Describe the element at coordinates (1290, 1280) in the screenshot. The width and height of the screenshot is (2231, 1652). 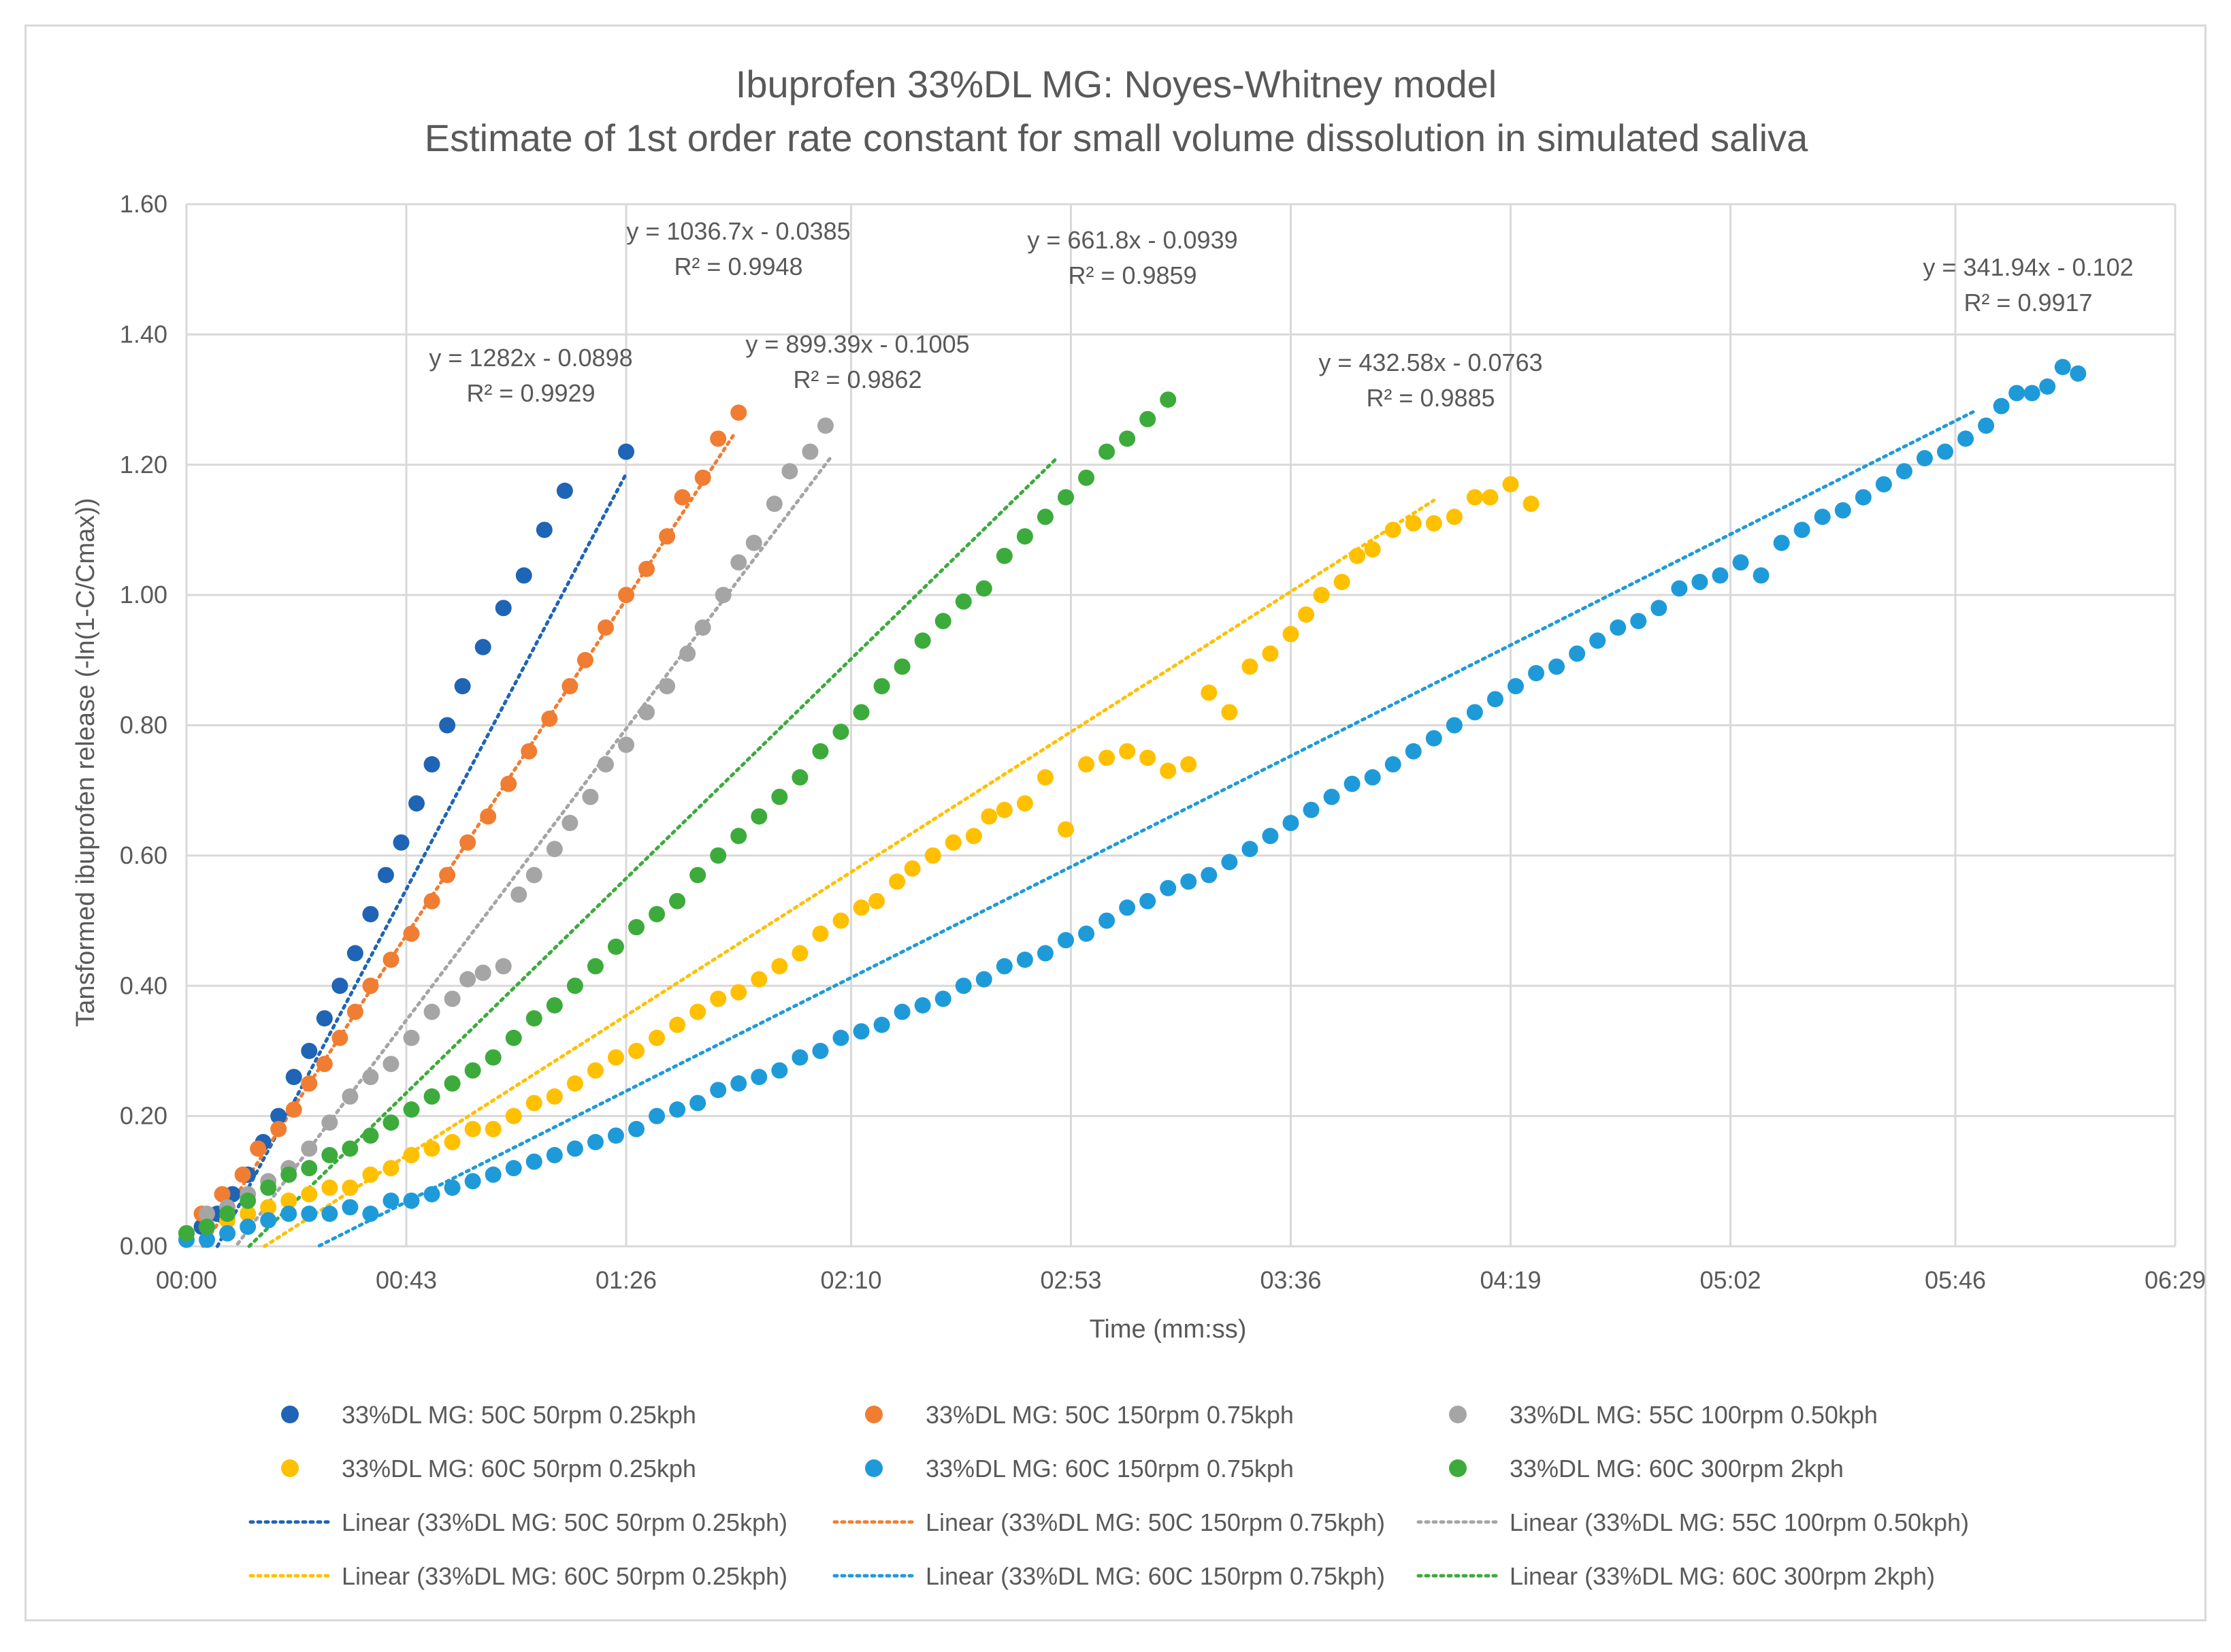
I see `x-tick-label: 03:36` at that location.